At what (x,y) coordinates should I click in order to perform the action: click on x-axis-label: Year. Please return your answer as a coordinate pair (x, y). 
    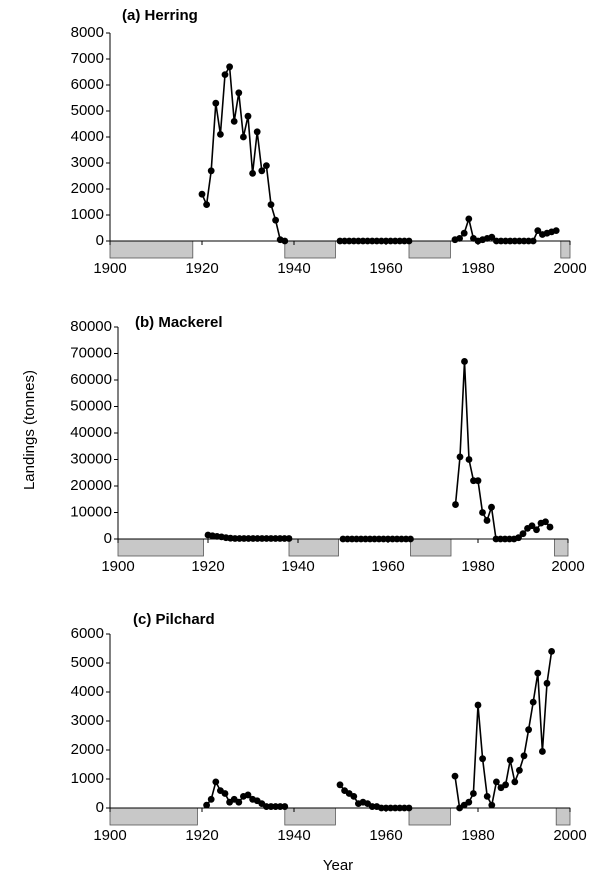
    Looking at the image, I should click on (338, 865).